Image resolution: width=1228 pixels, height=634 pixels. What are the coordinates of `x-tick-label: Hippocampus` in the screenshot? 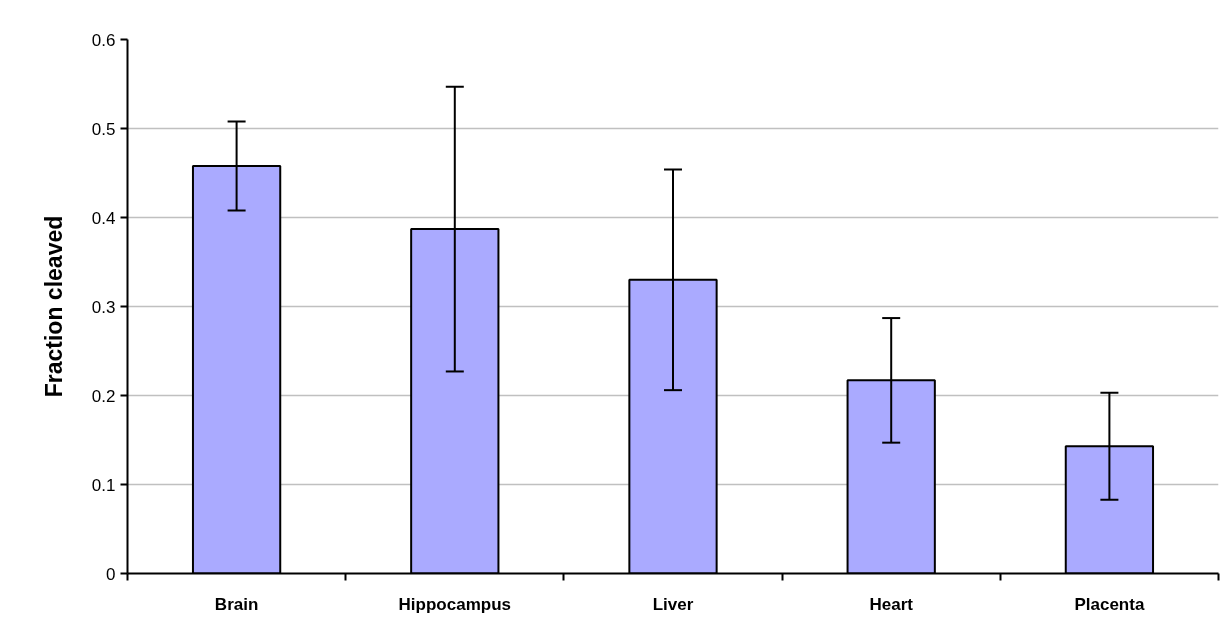 It's located at (455, 604).